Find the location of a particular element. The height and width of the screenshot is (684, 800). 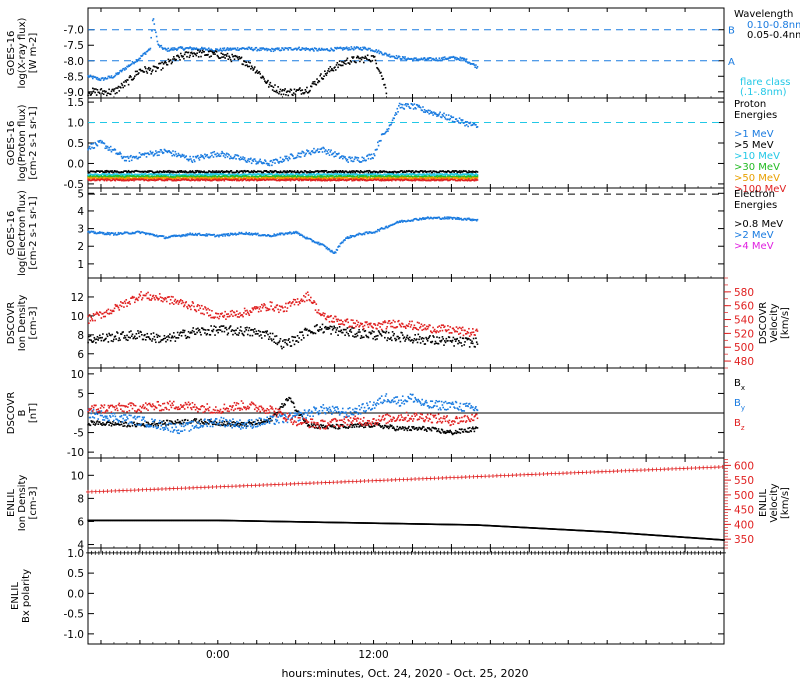

legend-title: Wavelength is located at coordinates (763, 14).